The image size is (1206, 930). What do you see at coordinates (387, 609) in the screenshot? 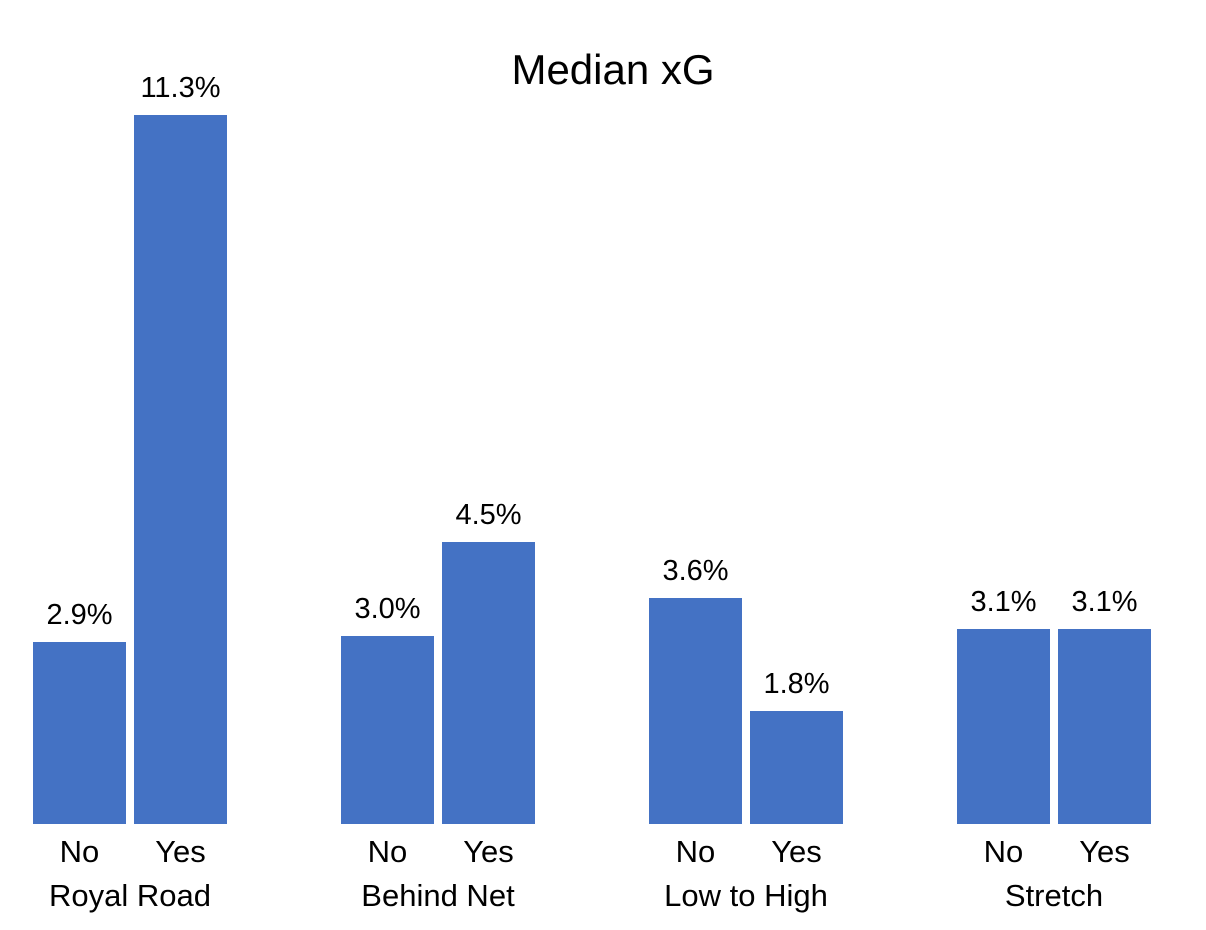
I see `value-label: 3.0%` at bounding box center [387, 609].